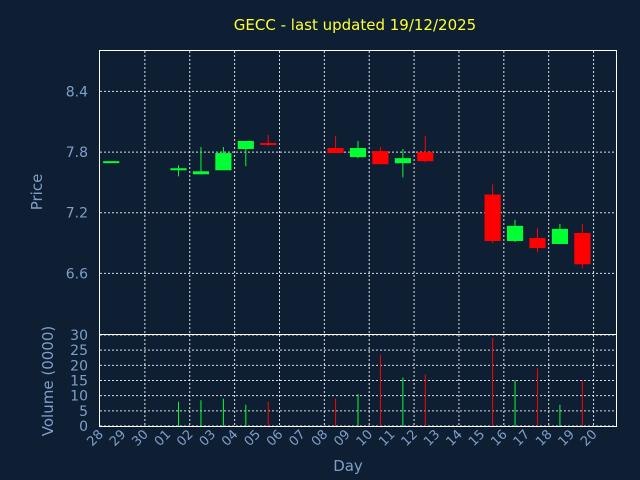  What do you see at coordinates (79, 397) in the screenshot?
I see `volume-tick-label: 10` at bounding box center [79, 397].